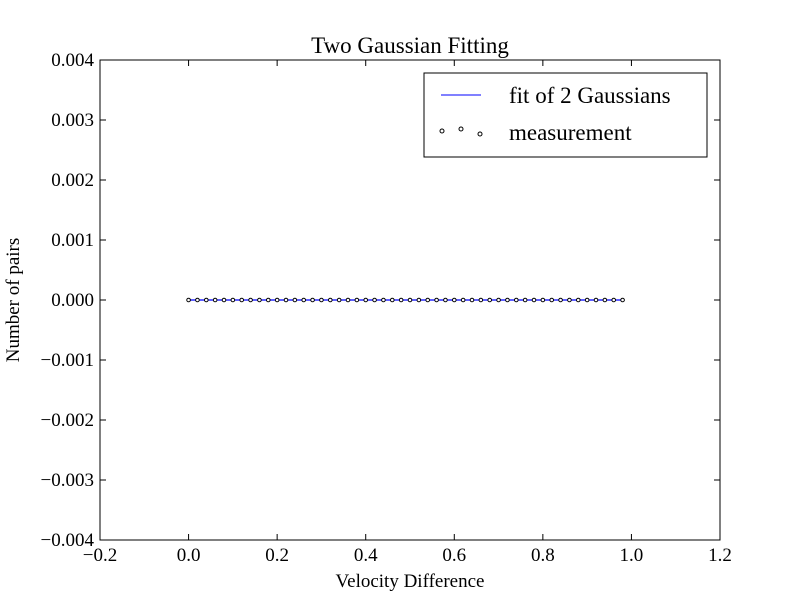 This screenshot has width=800, height=600. Describe the element at coordinates (543, 555) in the screenshot. I see `x-tick-label: 0.8` at that location.